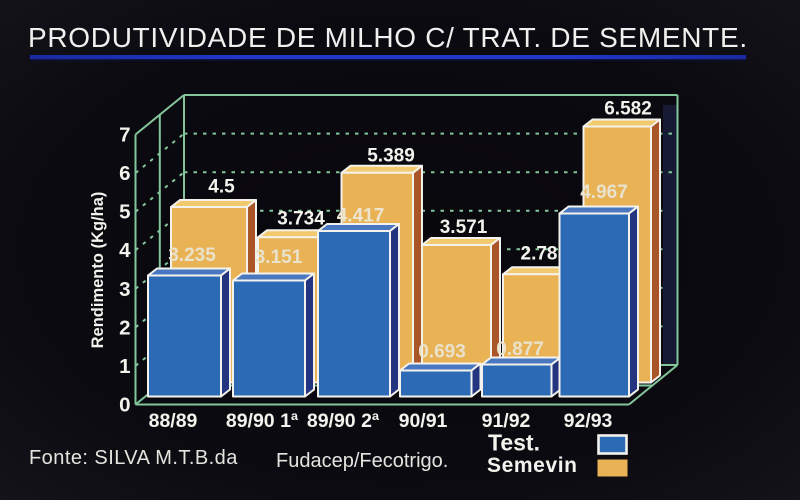 This screenshot has height=500, width=800. I want to click on svg-text: 3.571, so click(464, 227).